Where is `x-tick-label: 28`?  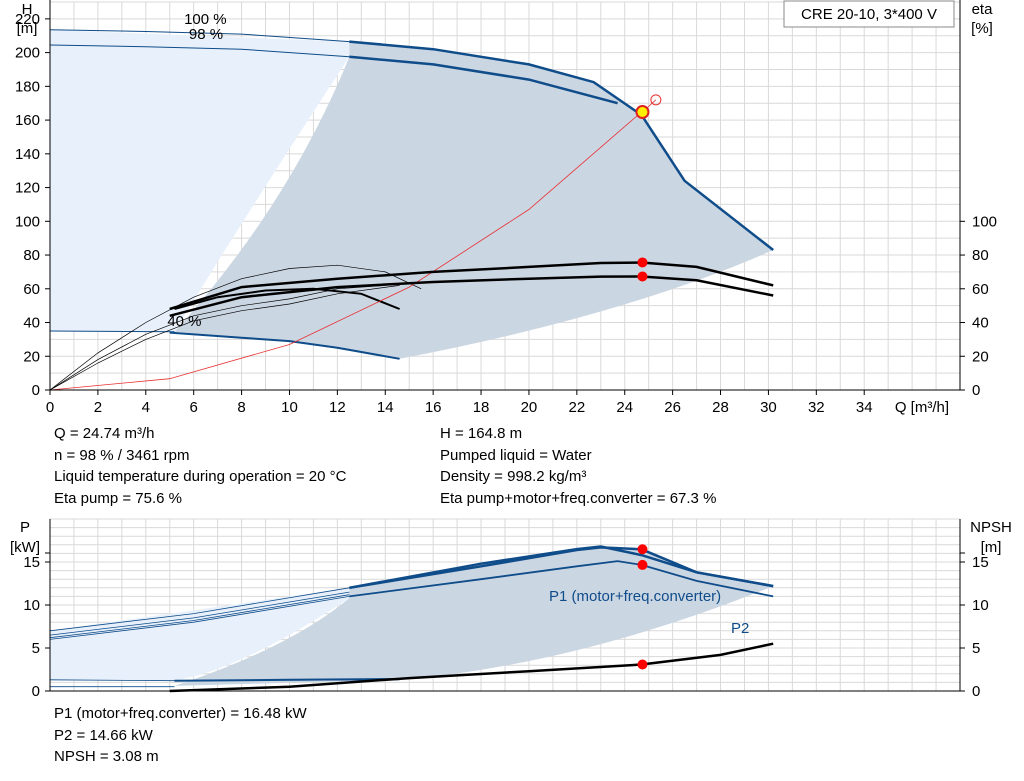
x-tick-label: 28 is located at coordinates (720, 407).